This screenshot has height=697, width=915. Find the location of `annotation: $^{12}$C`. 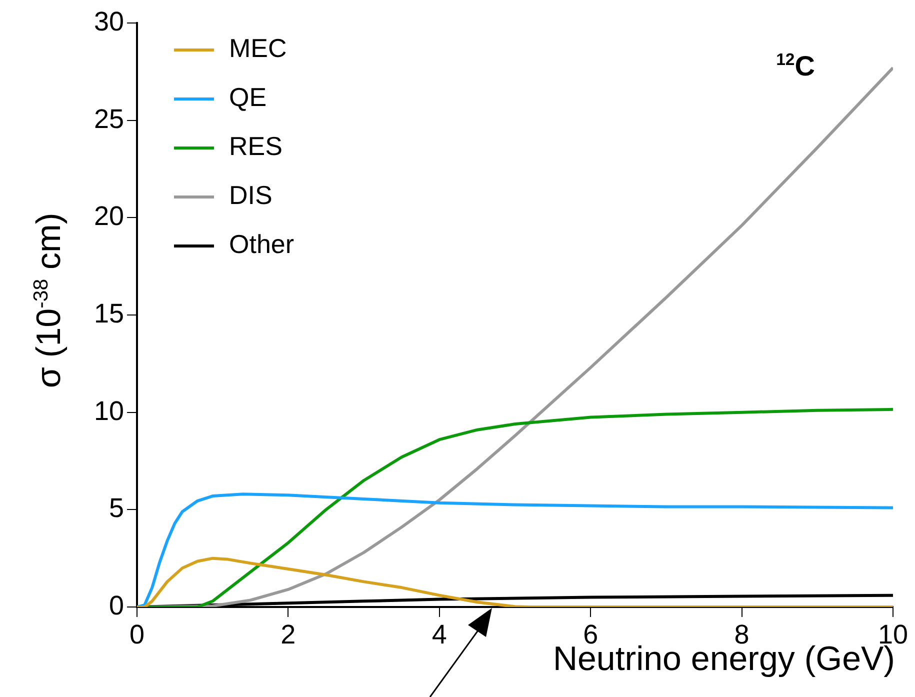

annotation: $^{12}$C is located at coordinates (795, 66).